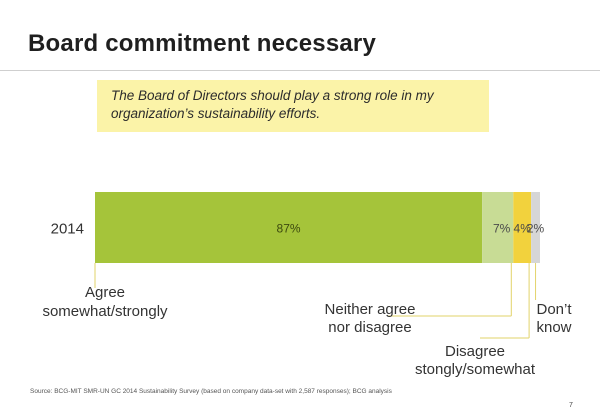 The width and height of the screenshot is (600, 414). What do you see at coordinates (553, 327) in the screenshot?
I see `legend-label: know` at bounding box center [553, 327].